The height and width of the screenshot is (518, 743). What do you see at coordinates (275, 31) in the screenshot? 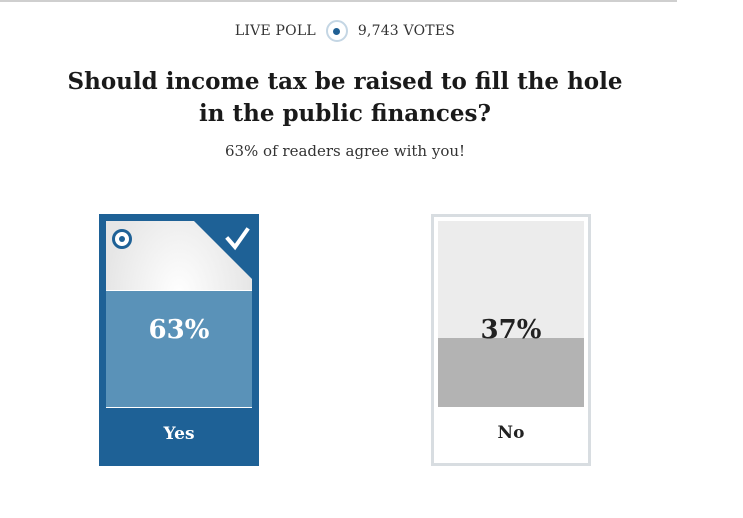
I see `live-poll-label: LIVE POLL` at bounding box center [275, 31].